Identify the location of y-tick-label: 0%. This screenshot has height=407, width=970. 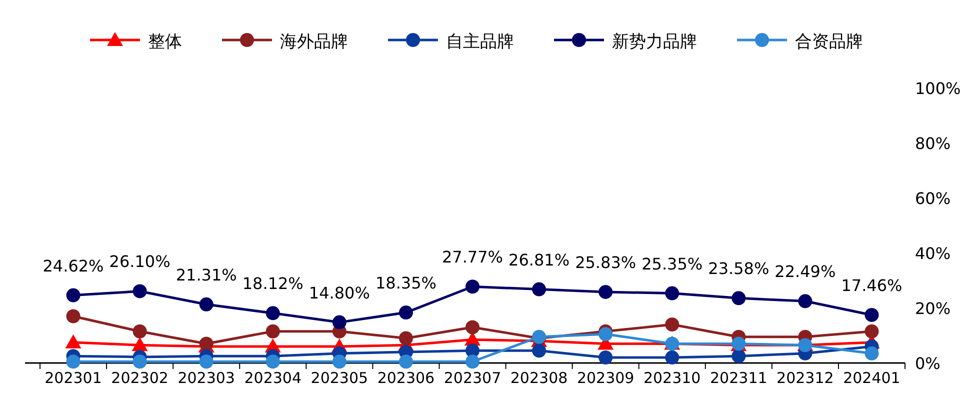
(927, 363).